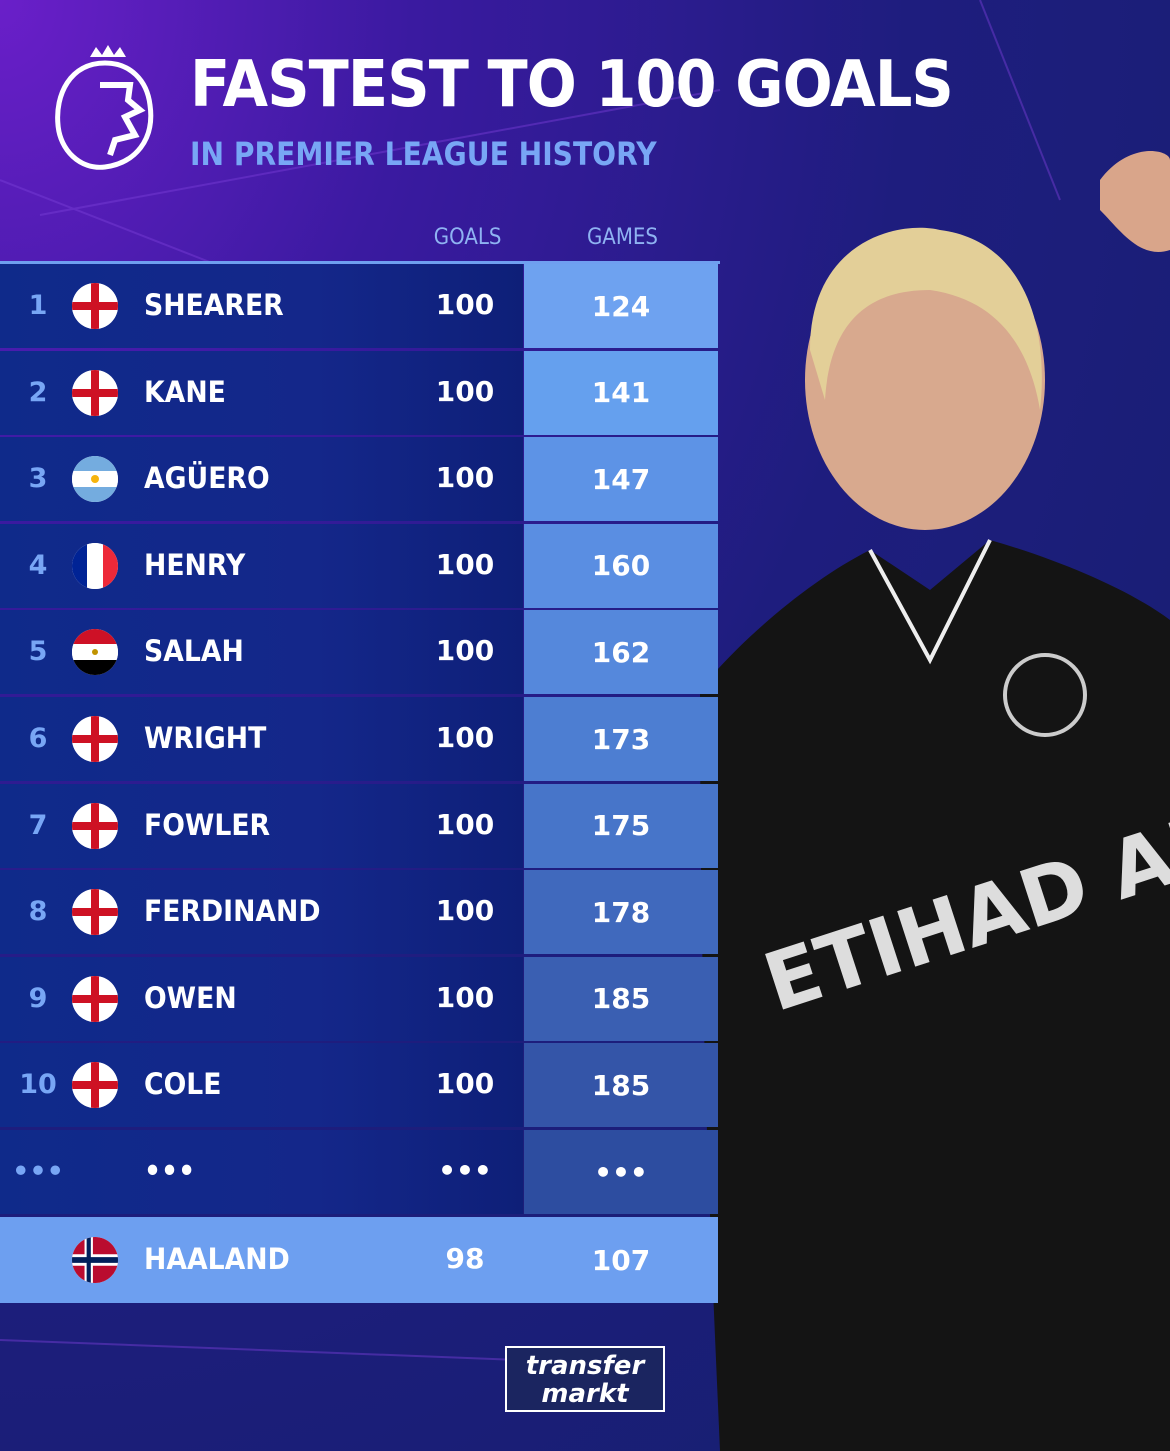 Image resolution: width=1170 pixels, height=1451 pixels. What do you see at coordinates (621, 1172) in the screenshot?
I see `ellipsis-games: •••` at bounding box center [621, 1172].